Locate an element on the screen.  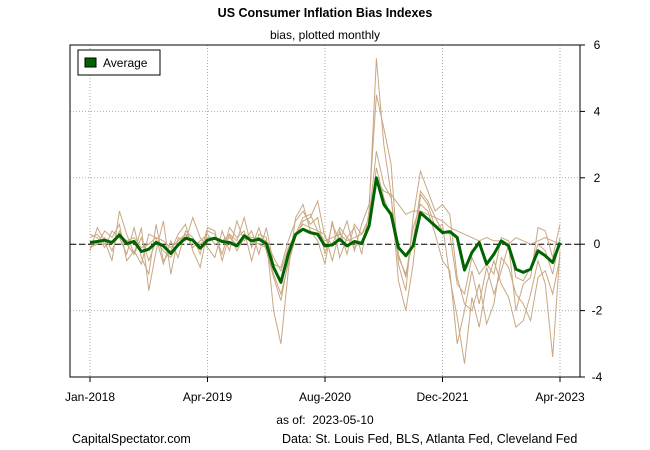
legend-label-average: Average is located at coordinates (125, 63).